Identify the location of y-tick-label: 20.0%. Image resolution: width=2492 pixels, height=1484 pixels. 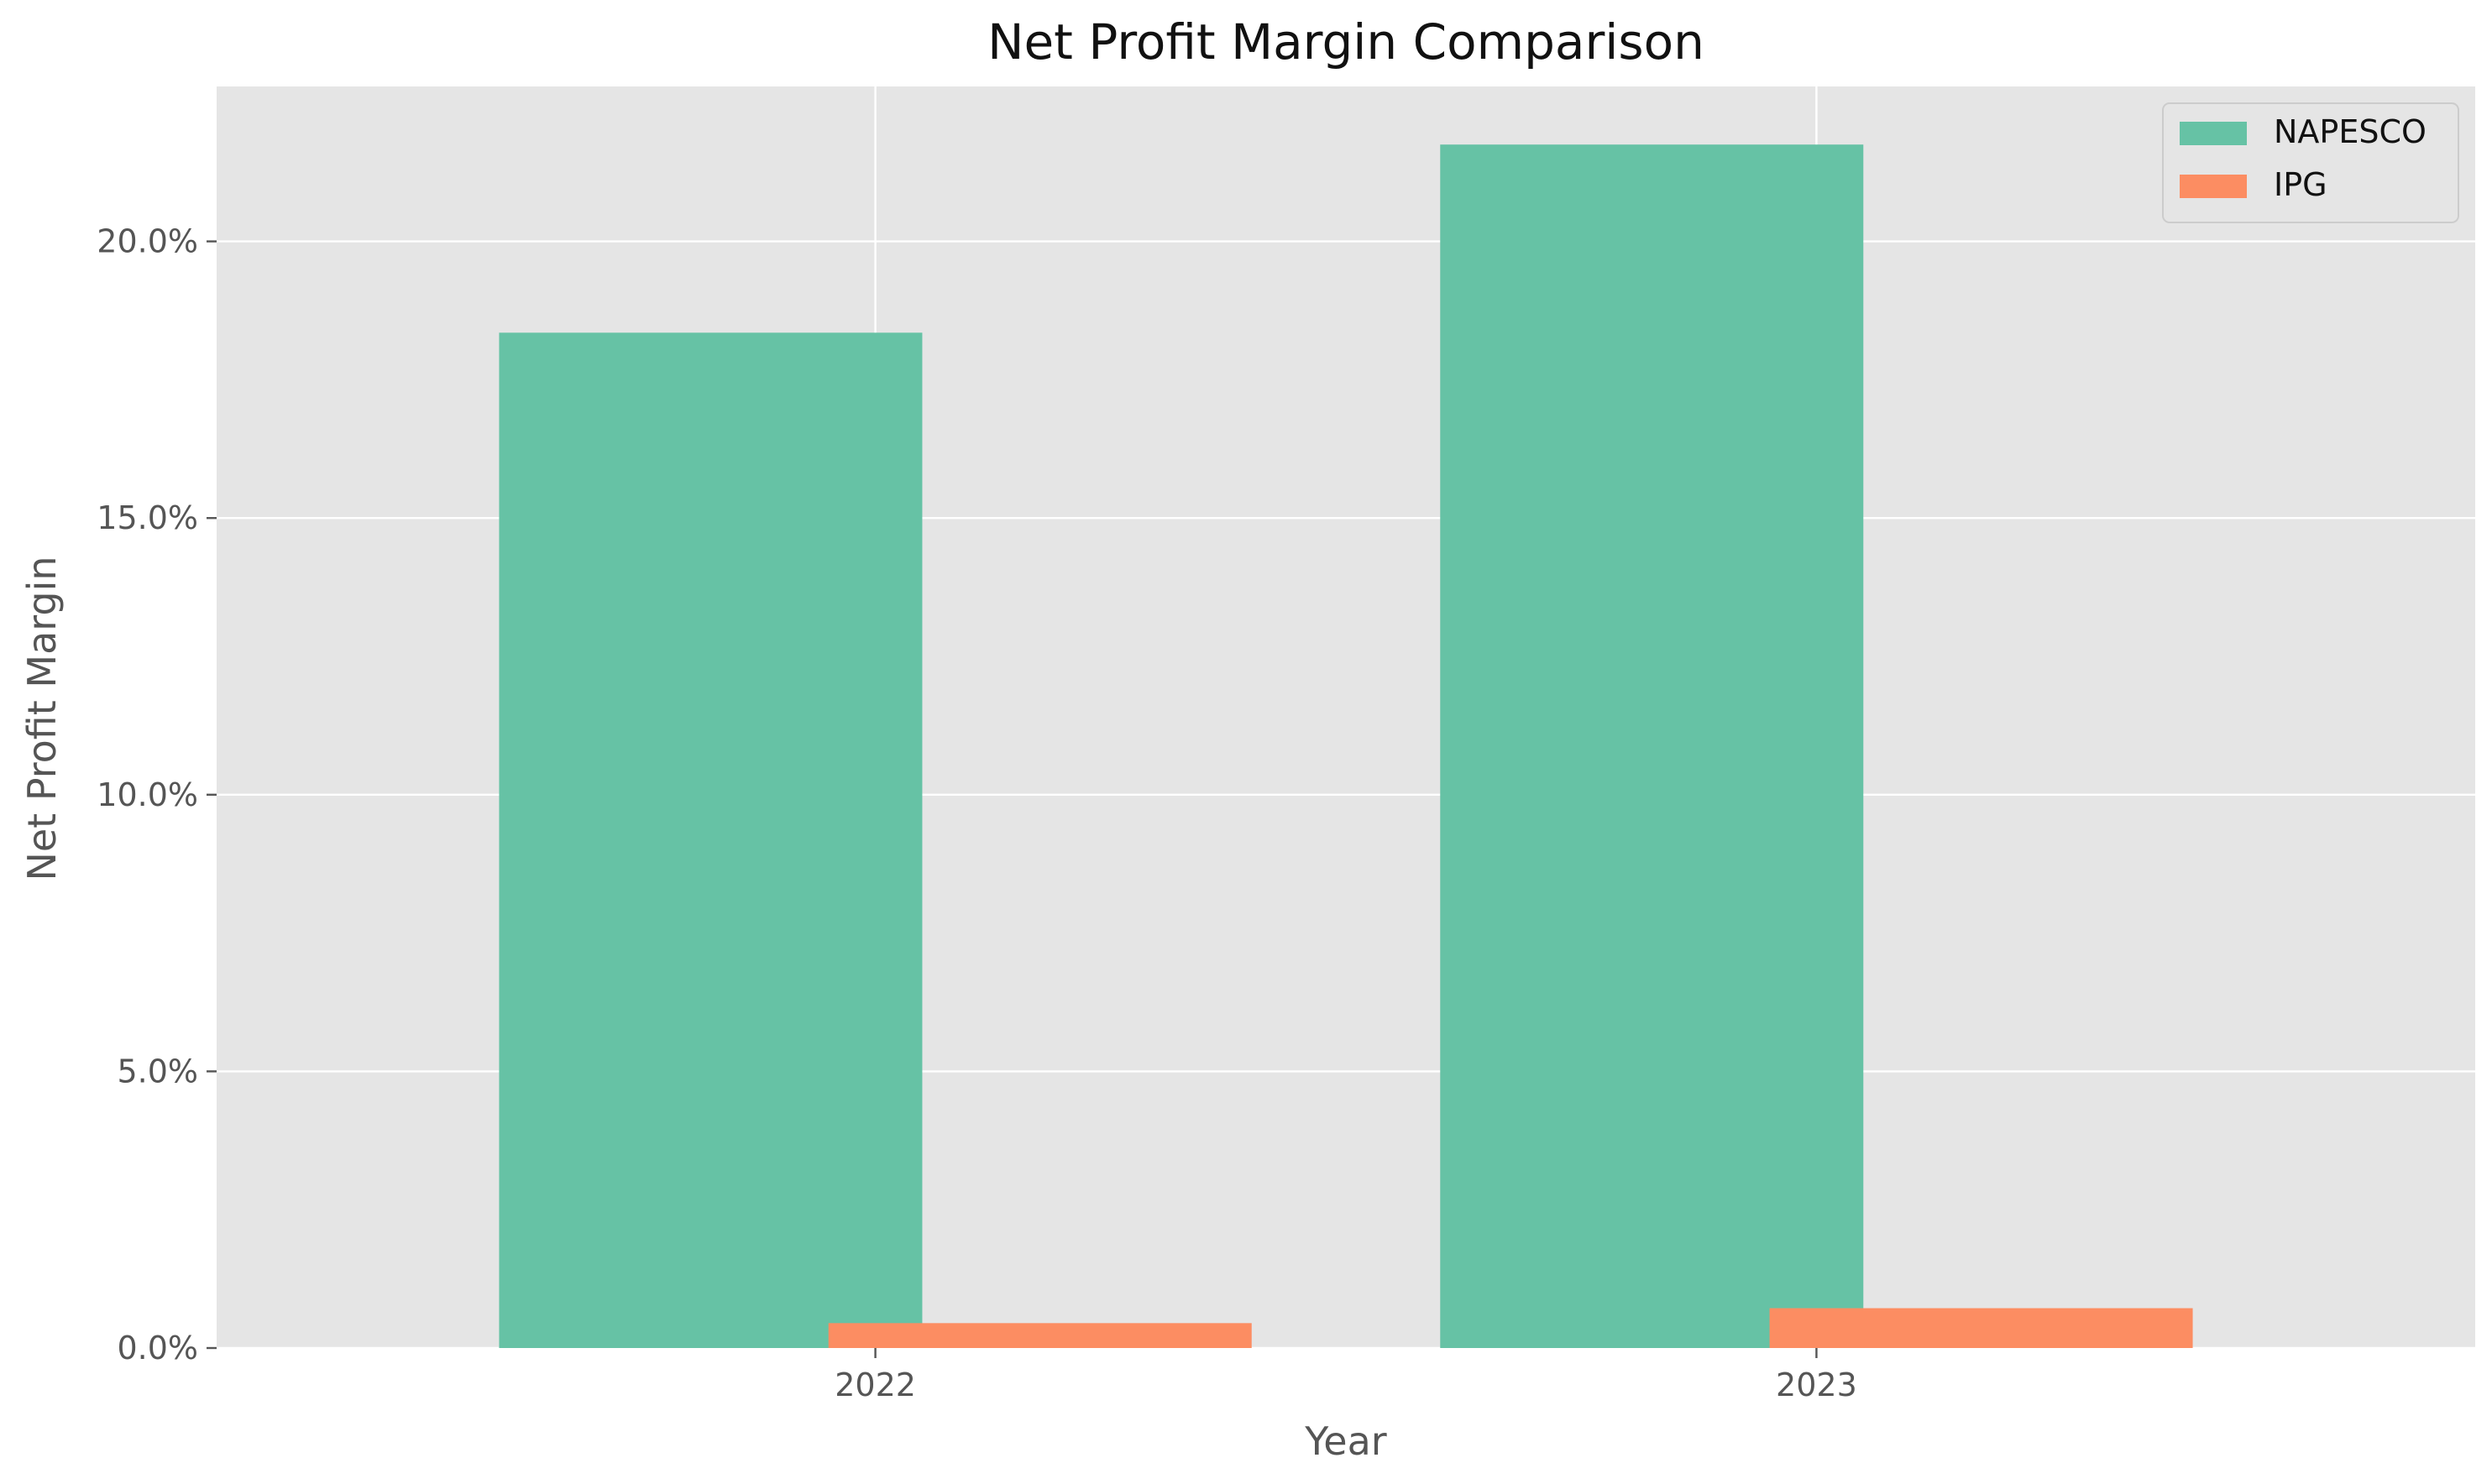
(147, 241).